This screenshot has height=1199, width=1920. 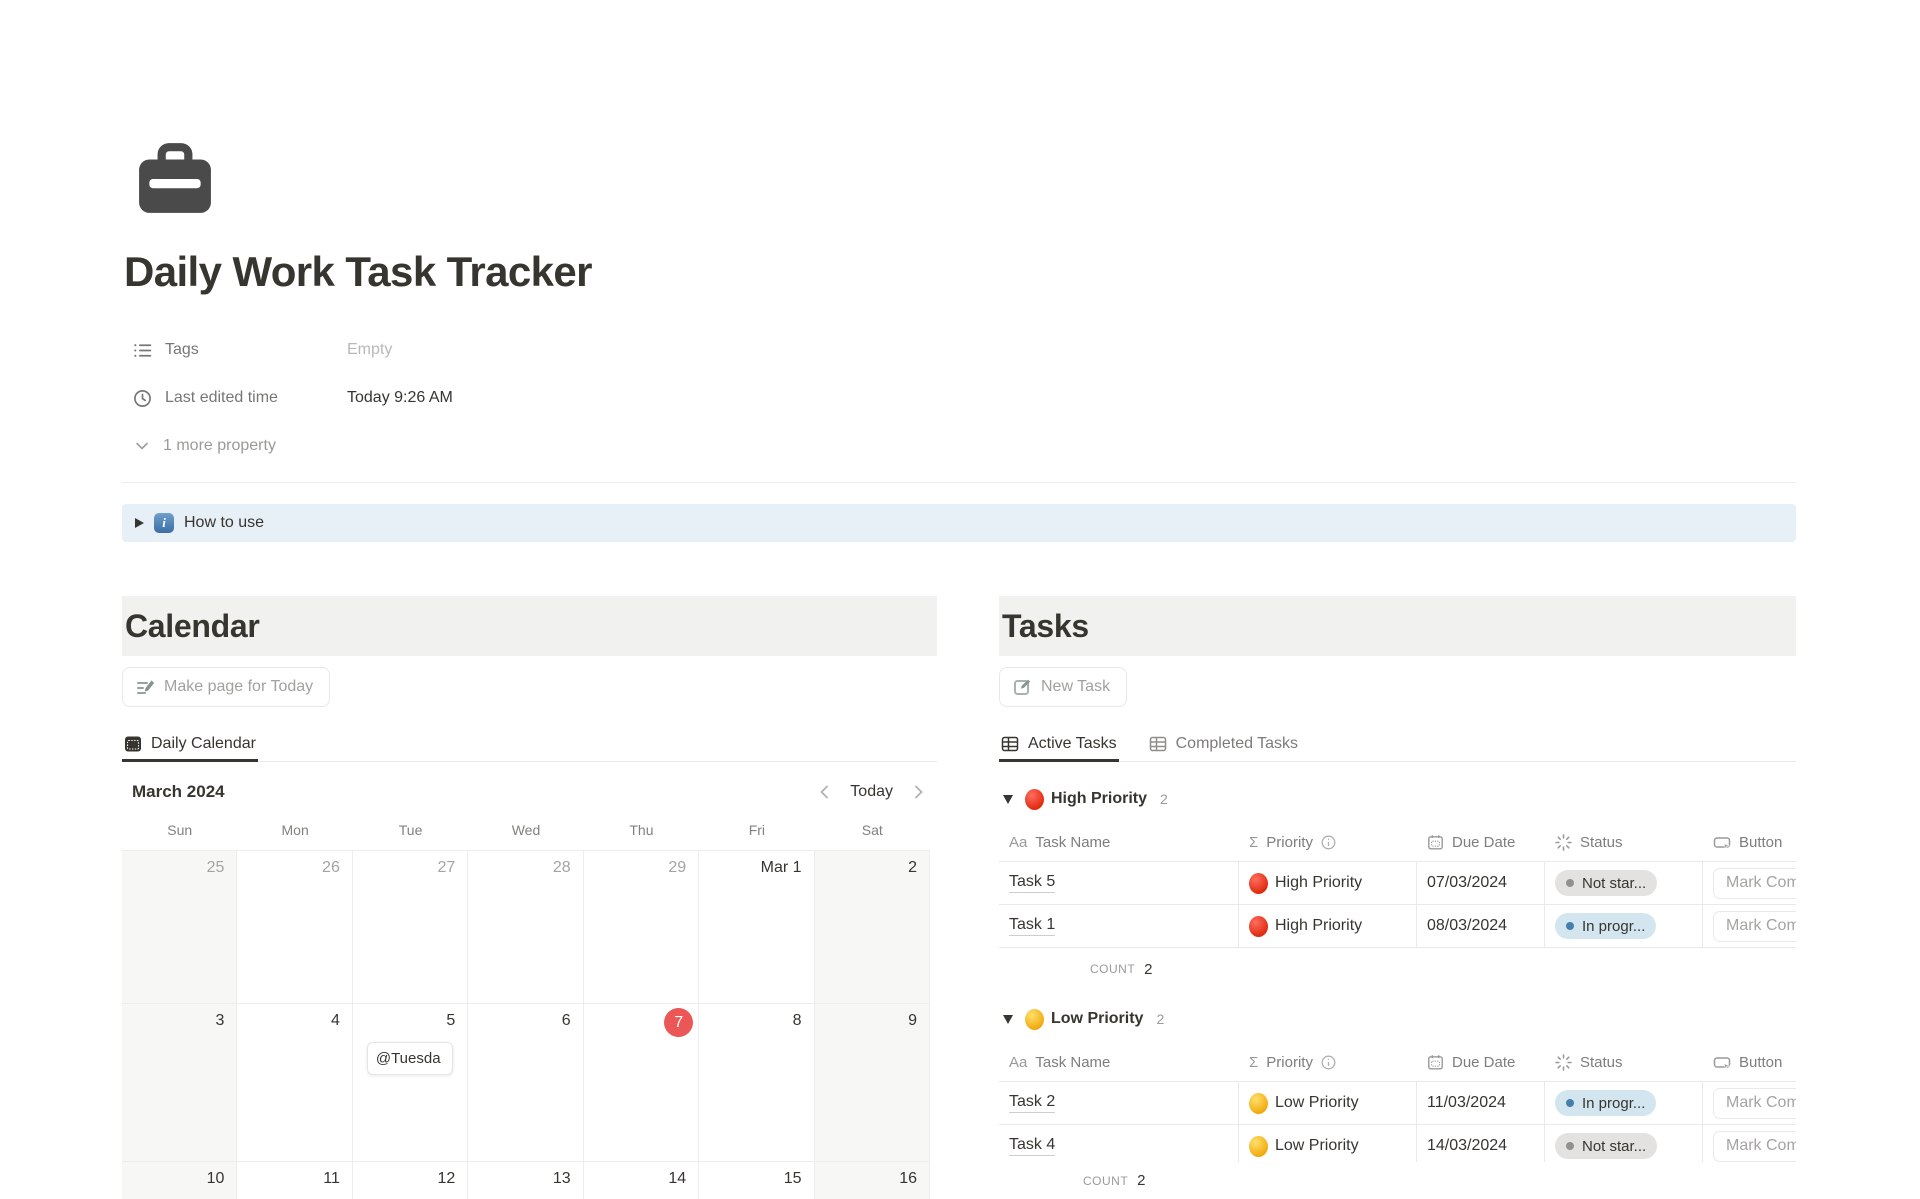 What do you see at coordinates (959, 446) in the screenshot?
I see `more-properties-toggle: 1 more property` at bounding box center [959, 446].